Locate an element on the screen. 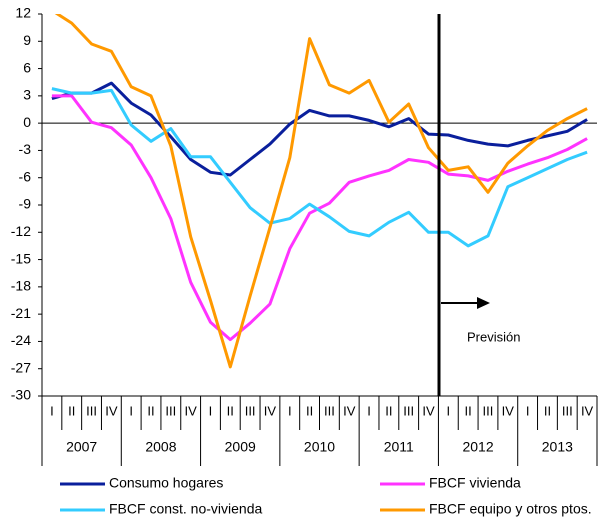 The height and width of the screenshot is (522, 598). y-tick-label: -15 is located at coordinates (21, 258).